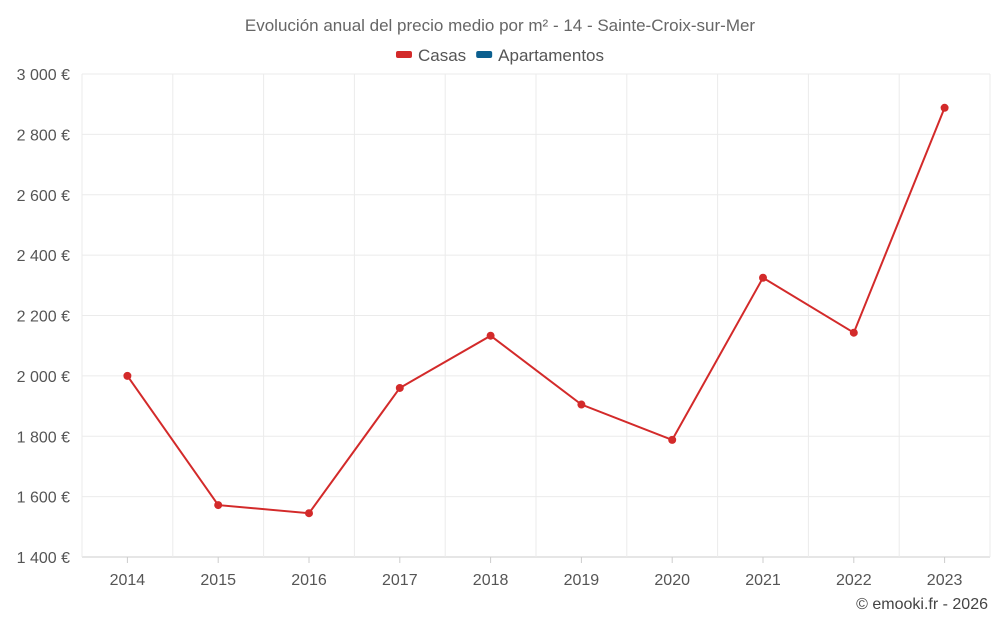  What do you see at coordinates (43, 75) in the screenshot?
I see `y-tick-label: 3 000 €` at bounding box center [43, 75].